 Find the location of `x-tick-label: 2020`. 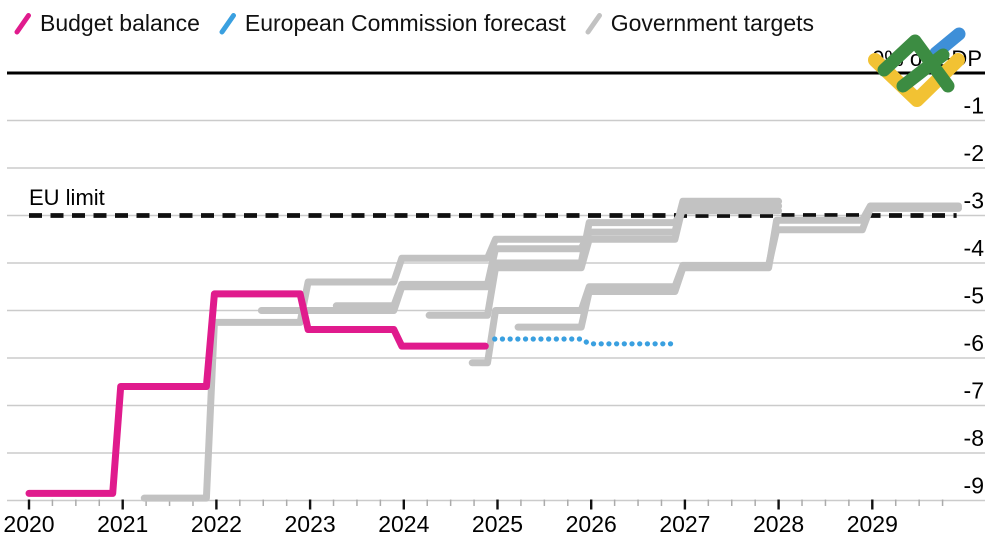

x-tick-label: 2020 is located at coordinates (28, 524).